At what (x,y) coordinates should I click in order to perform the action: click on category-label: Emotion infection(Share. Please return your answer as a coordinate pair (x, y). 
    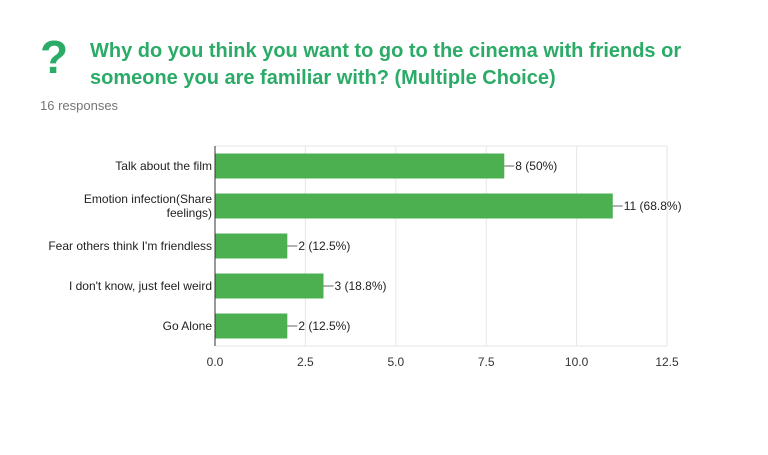
    Looking at the image, I should click on (148, 199).